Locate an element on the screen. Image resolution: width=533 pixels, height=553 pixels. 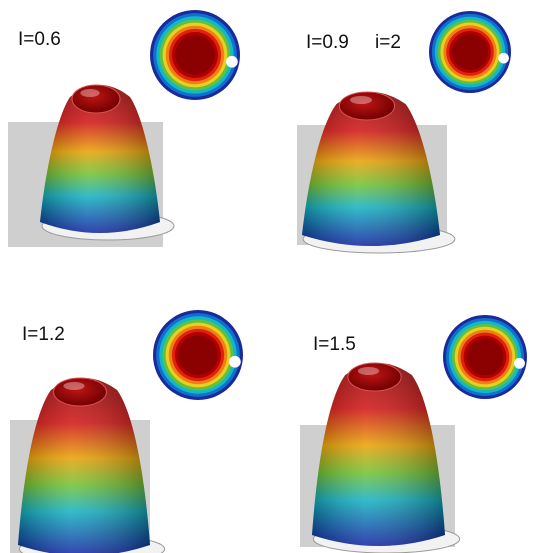
panel-label: I=0.6 is located at coordinates (39, 39).